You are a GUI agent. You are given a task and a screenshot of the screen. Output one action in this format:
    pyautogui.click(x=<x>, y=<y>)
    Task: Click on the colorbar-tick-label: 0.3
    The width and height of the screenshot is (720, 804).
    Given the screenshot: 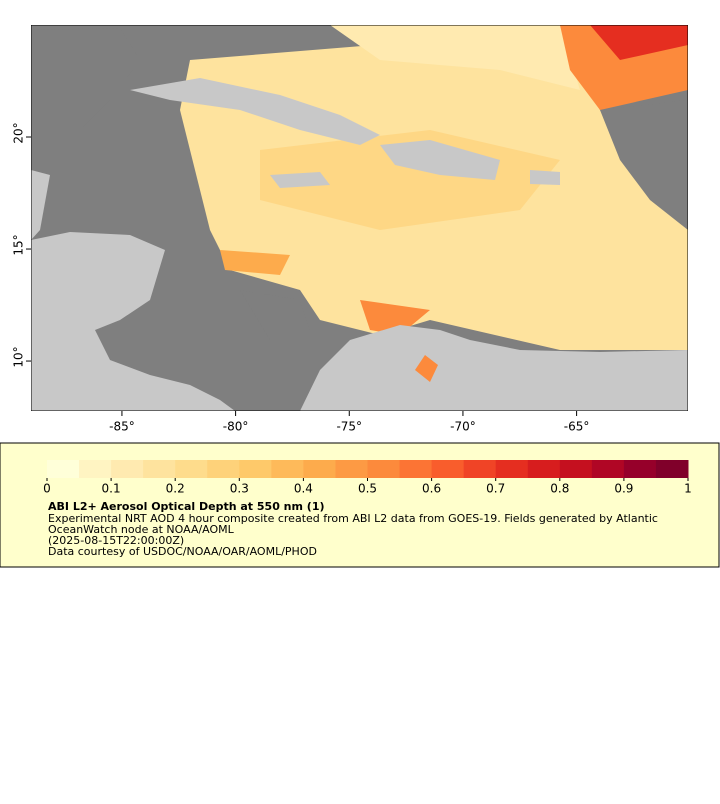 What is the action you would take?
    pyautogui.click(x=239, y=489)
    